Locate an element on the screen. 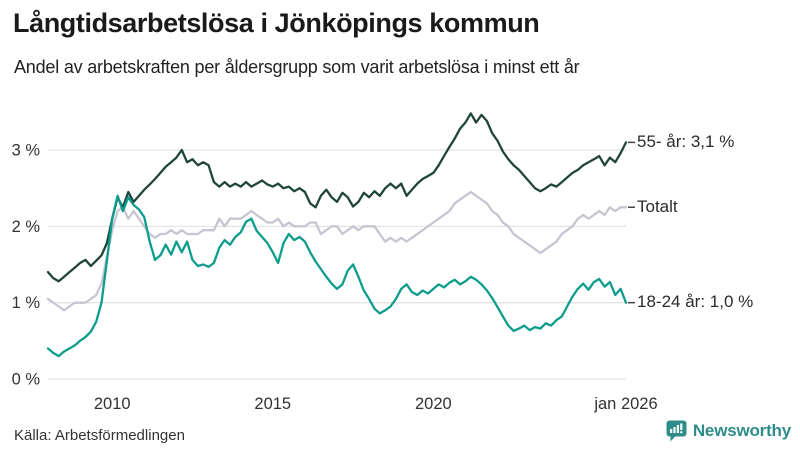 This screenshot has height=450, width=800. x-axis-label-2015: 2015 is located at coordinates (272, 404).